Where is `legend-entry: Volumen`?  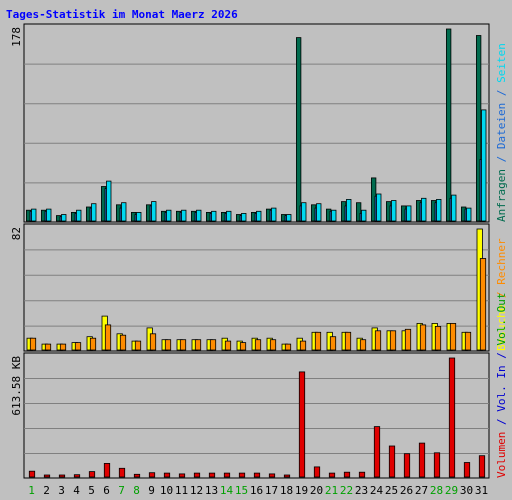 legend-entry: Volumen is located at coordinates (501, 455).